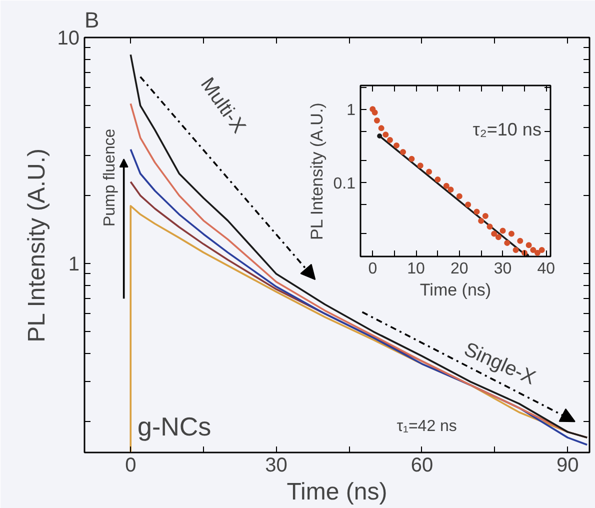 This screenshot has width=595, height=508. I want to click on annotation: τ₁=42 ns, so click(426, 427).